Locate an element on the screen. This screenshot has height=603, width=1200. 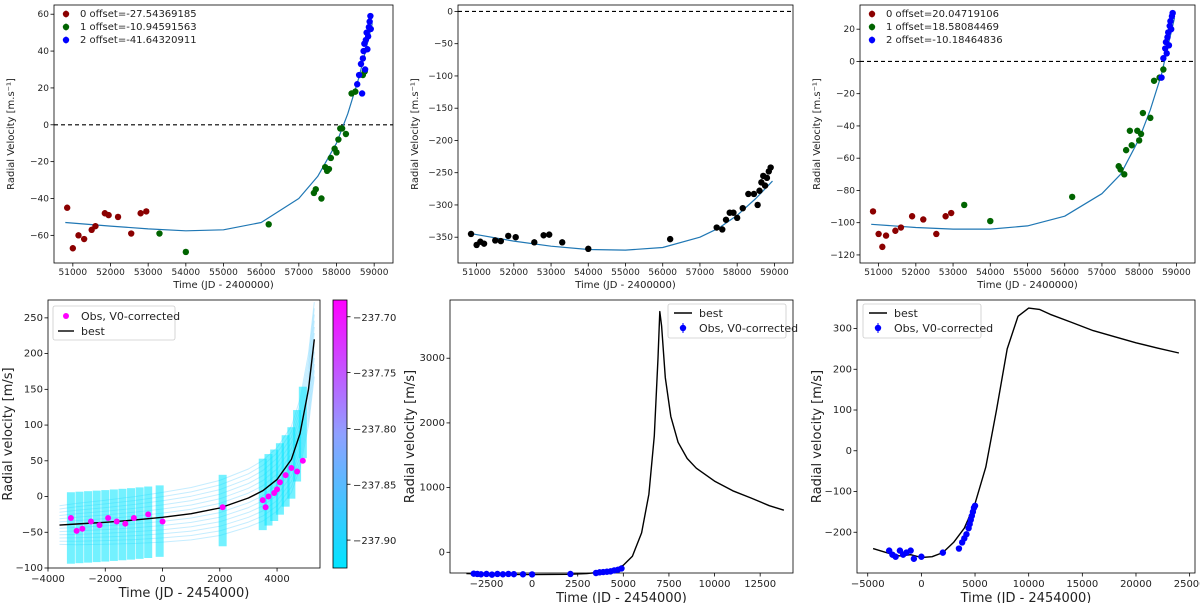
colorbar-tick-label: −237.85 is located at coordinates (374, 485).